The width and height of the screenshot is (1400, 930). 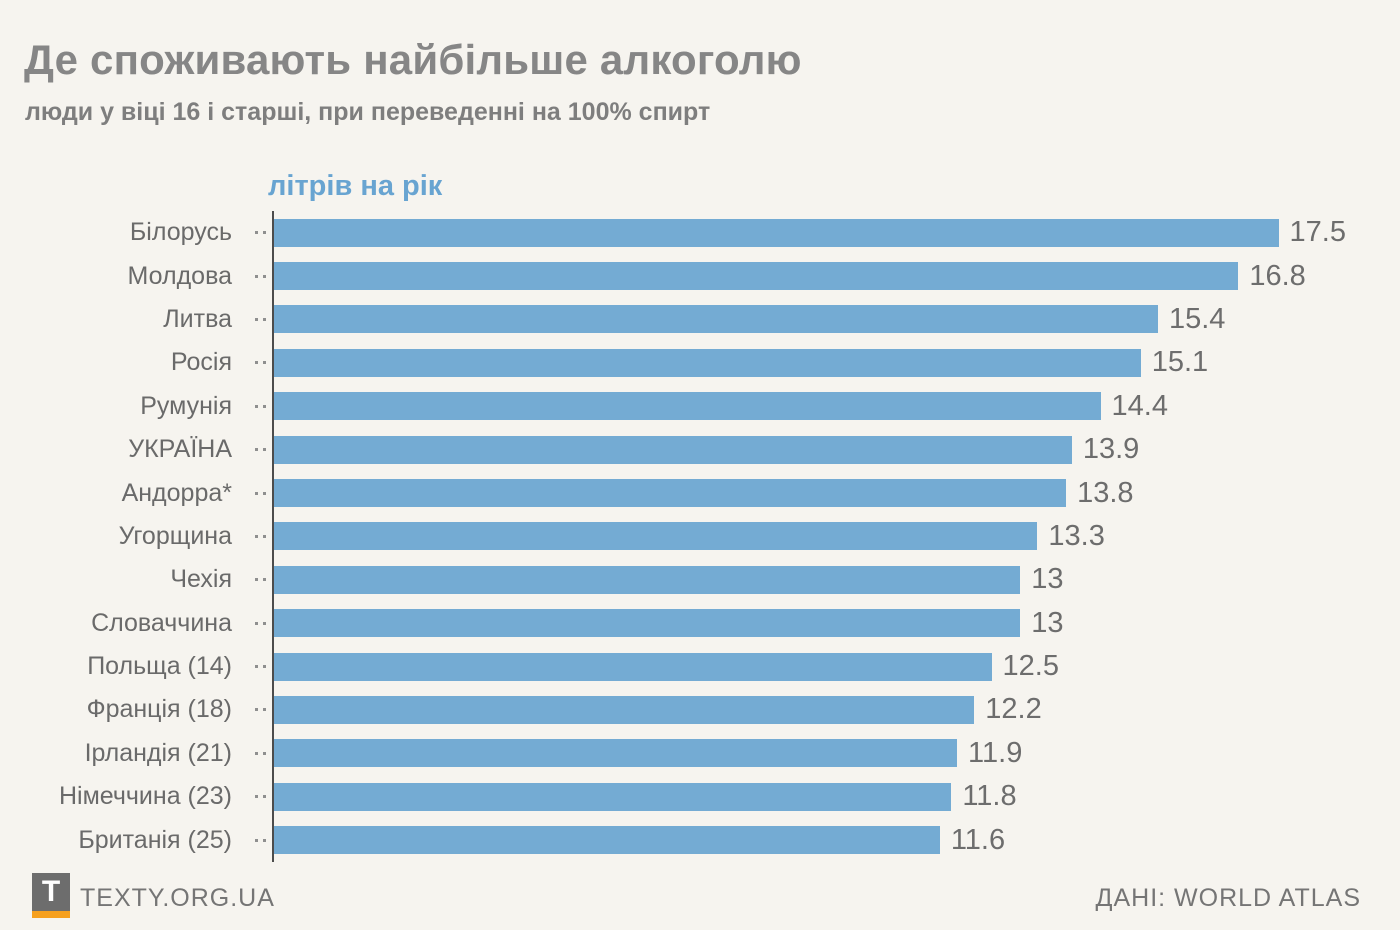 What do you see at coordinates (145, 796) in the screenshot?
I see `category-label: Німеччина (23)` at bounding box center [145, 796].